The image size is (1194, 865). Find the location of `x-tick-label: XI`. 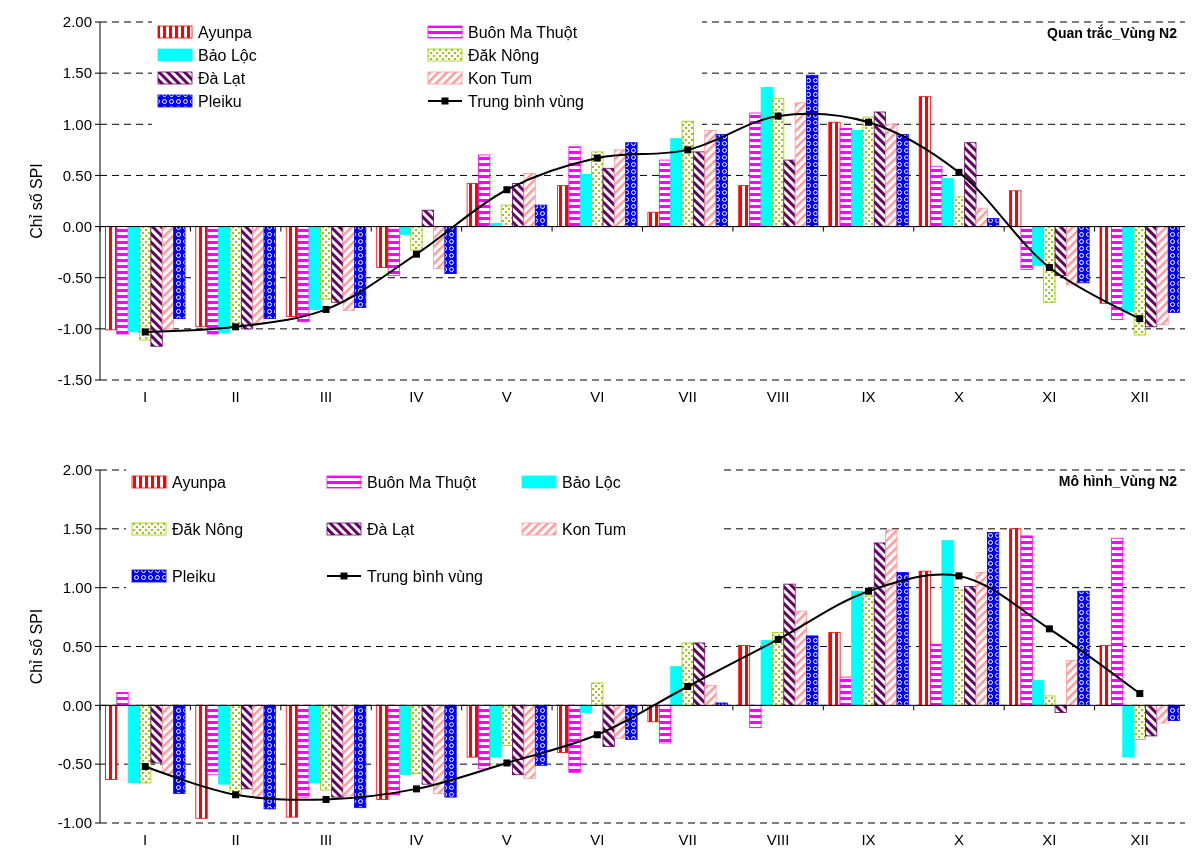

x-tick-label: XI is located at coordinates (1049, 839).